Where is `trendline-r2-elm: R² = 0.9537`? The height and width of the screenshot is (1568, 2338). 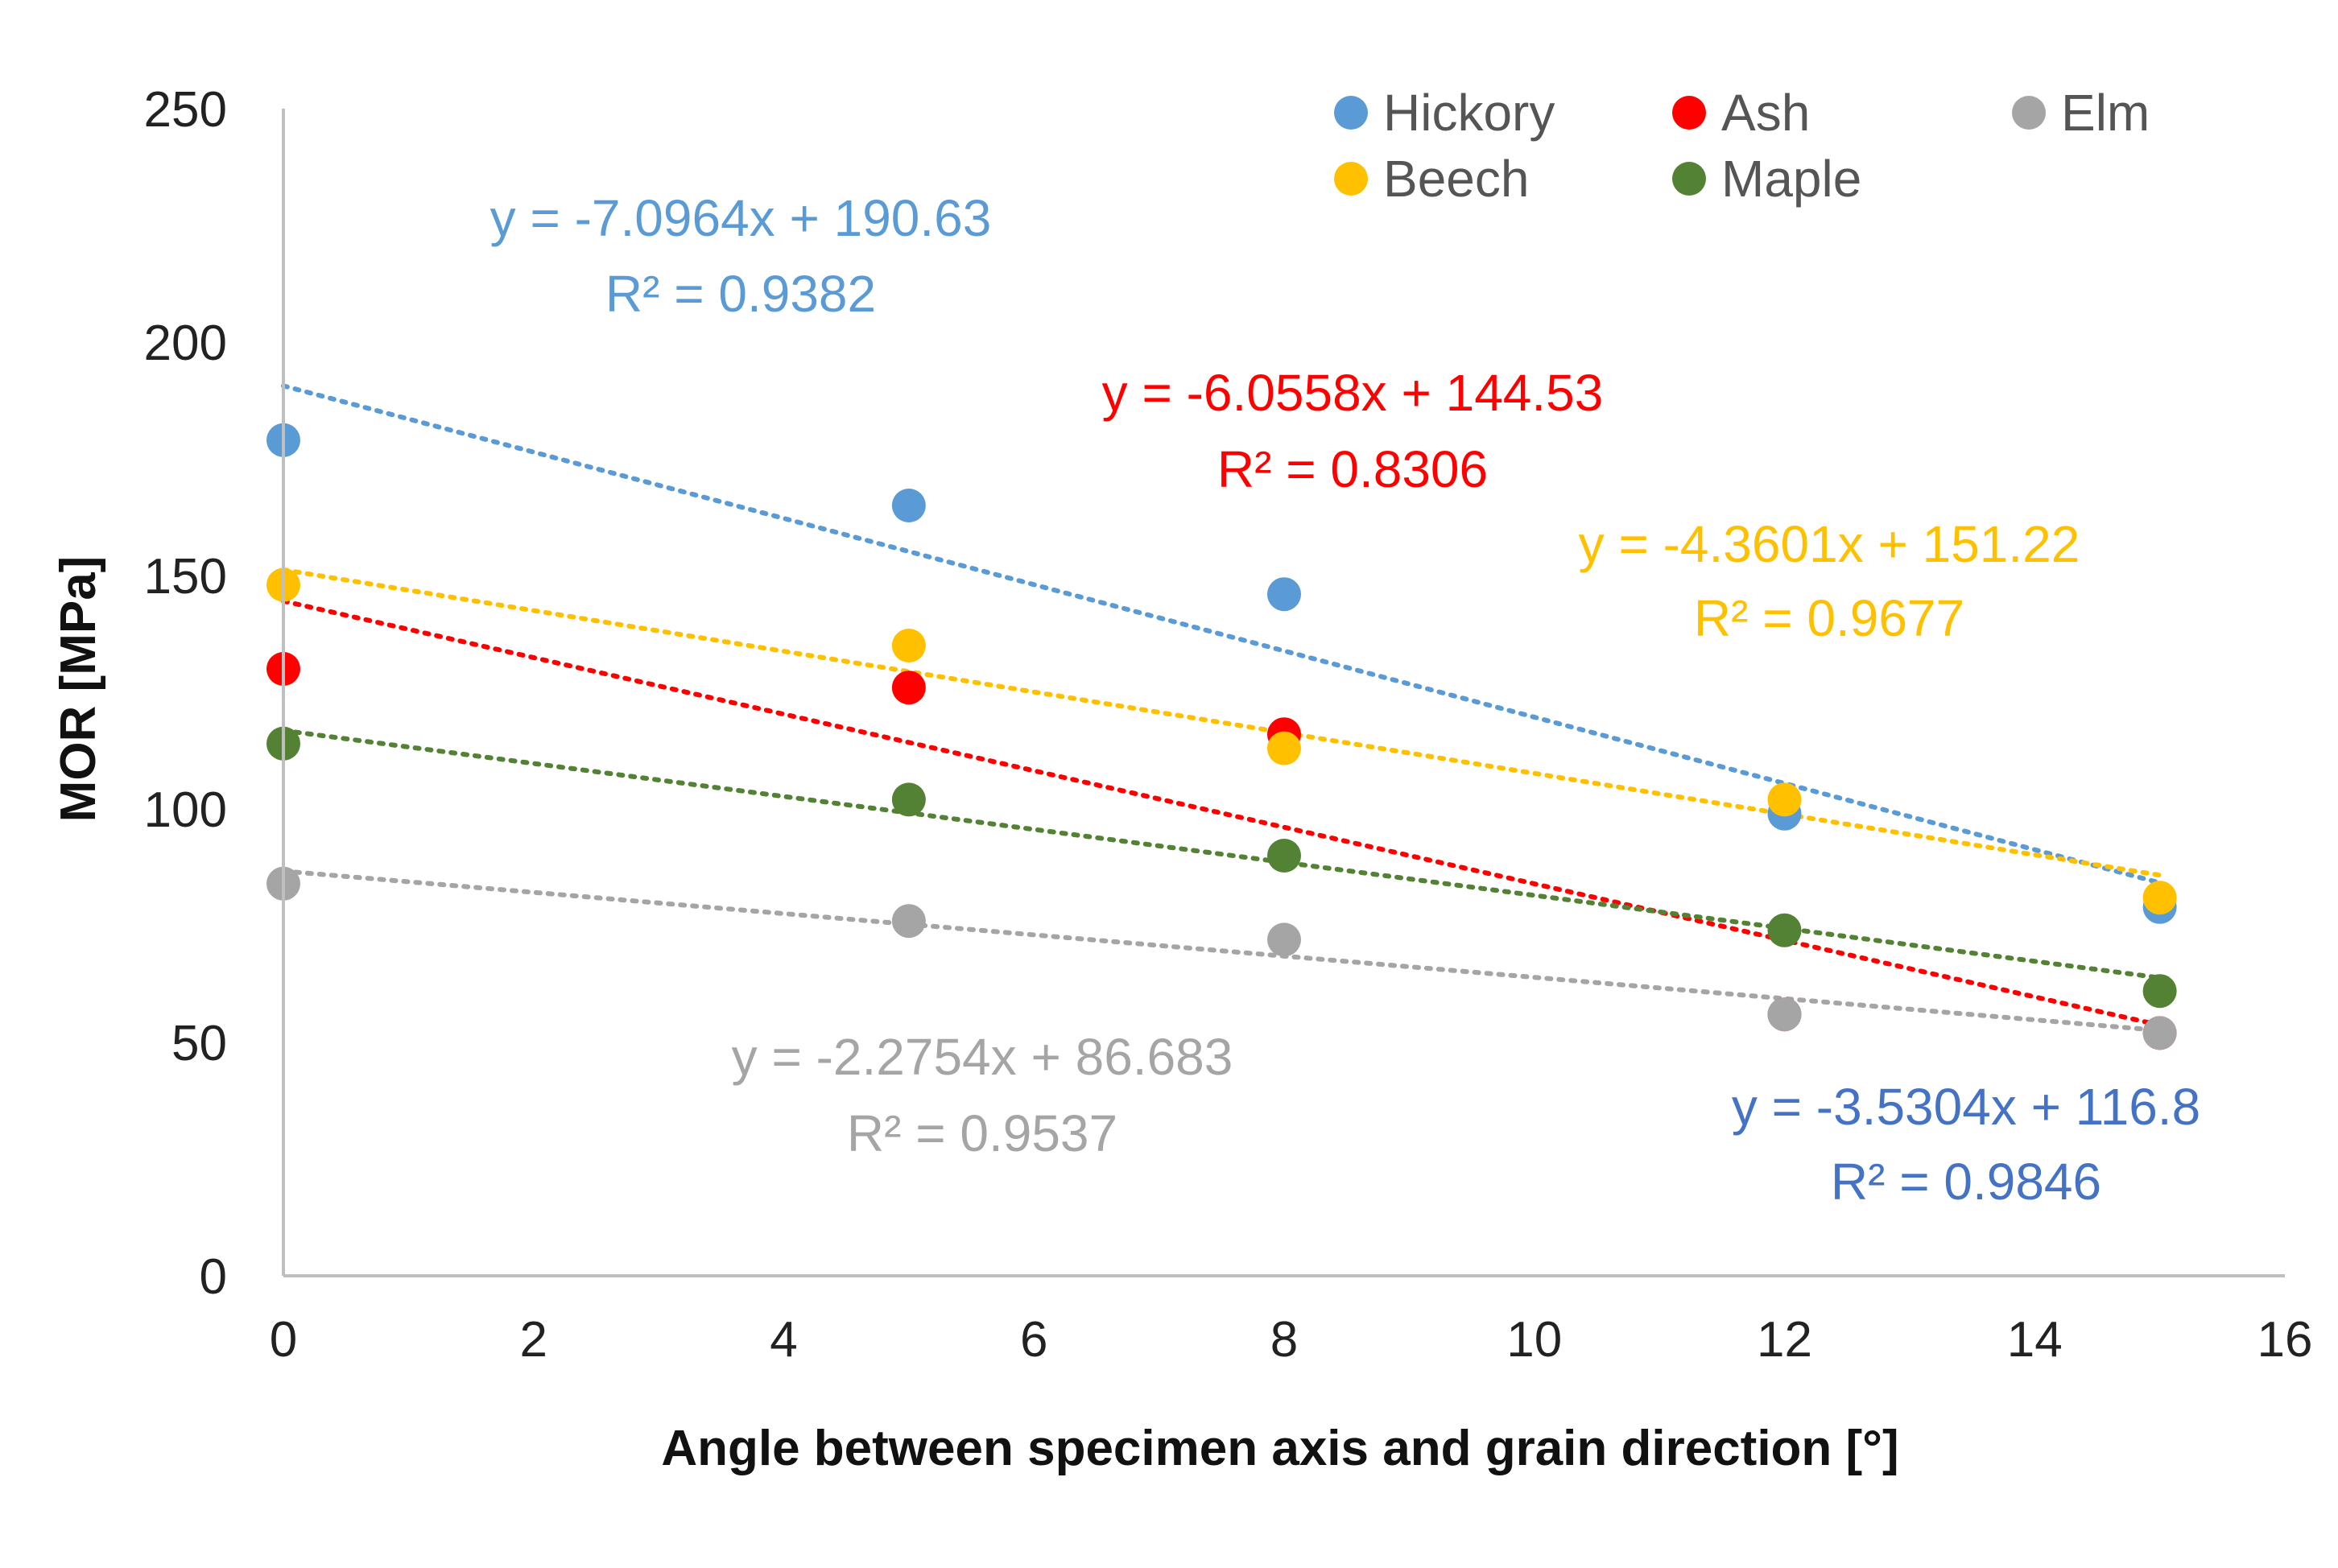 trendline-r2-elm: R² = 0.9537 is located at coordinates (982, 1133).